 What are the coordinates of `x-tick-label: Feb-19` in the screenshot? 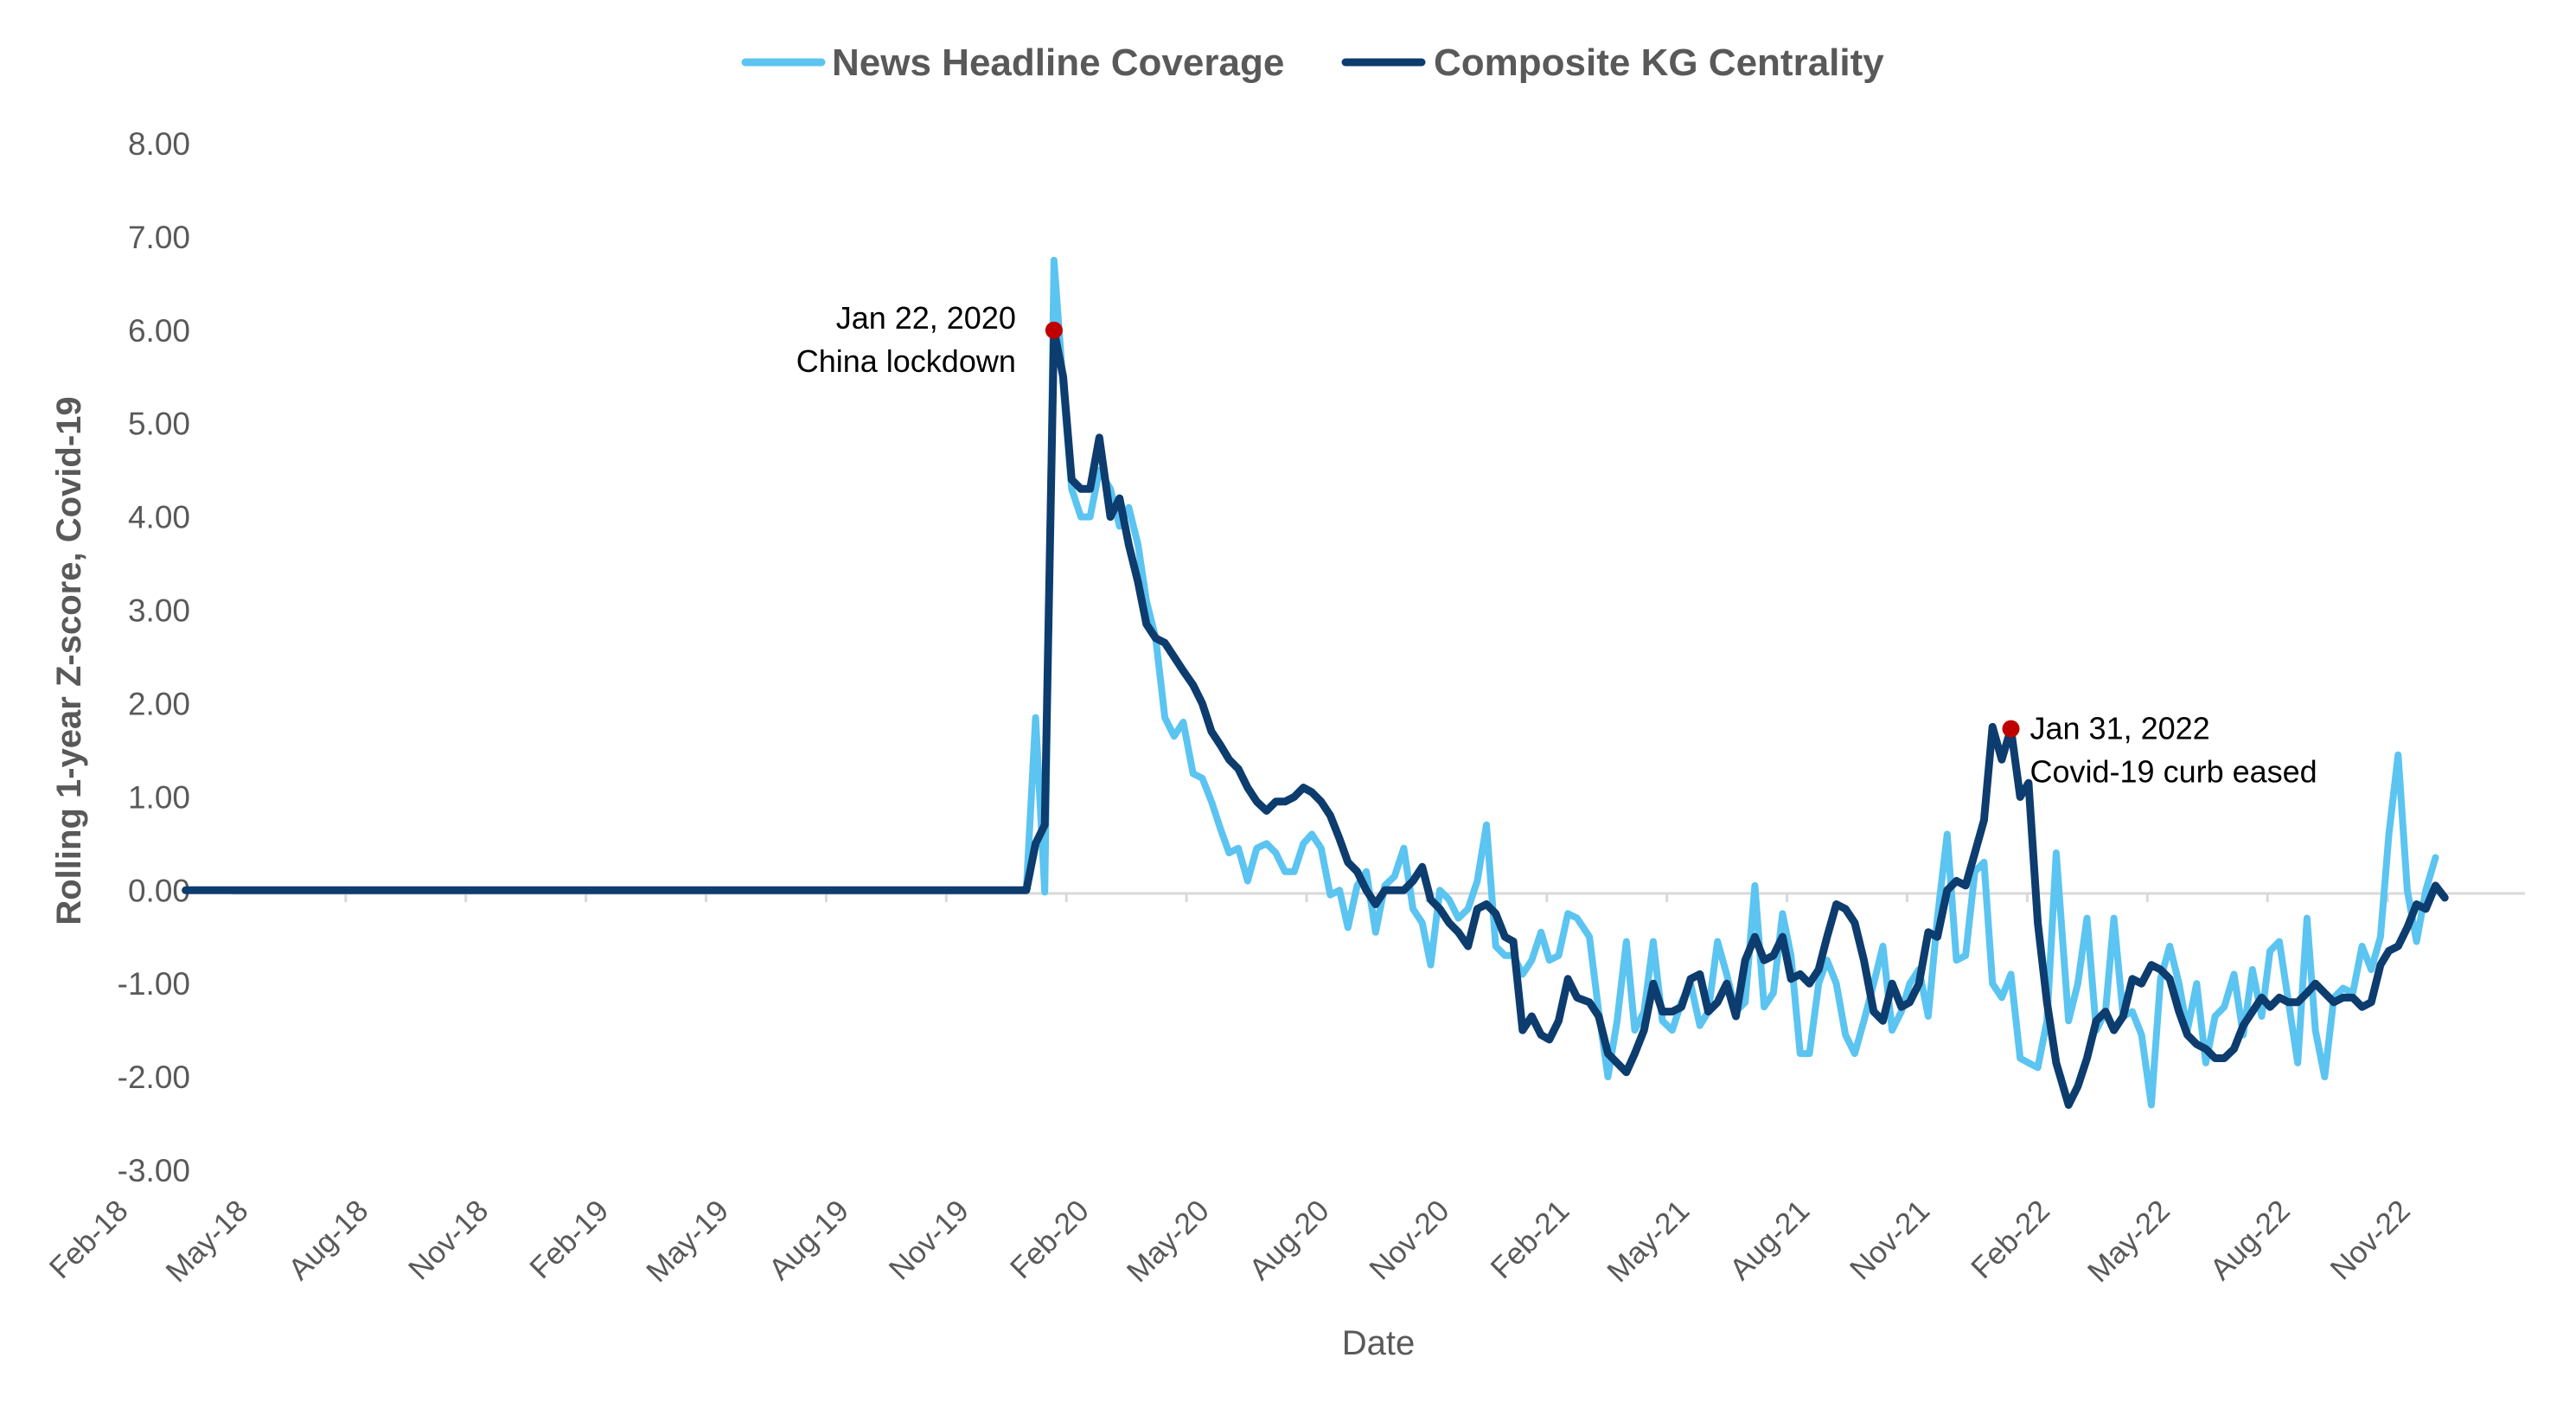 It's located at (569, 1239).